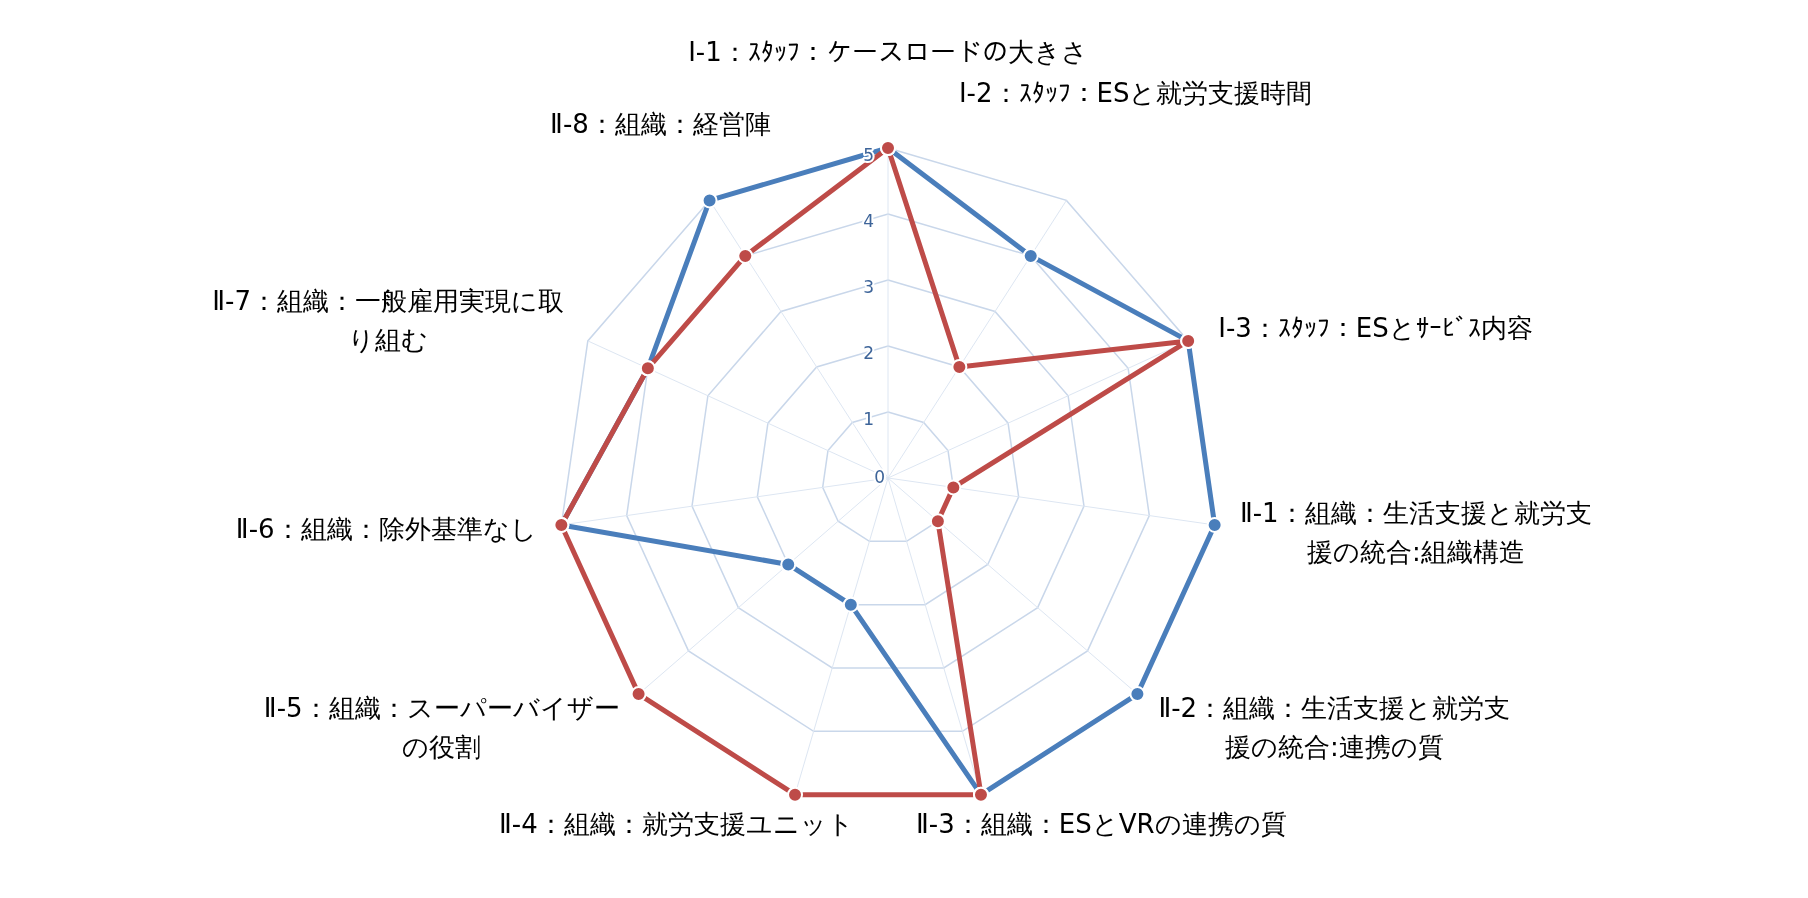  Describe the element at coordinates (888, 52) in the screenshot. I see `spoke-label: Ⅰ-1：ｽﾀｯﾌ：ケースロードの大きさ` at that location.